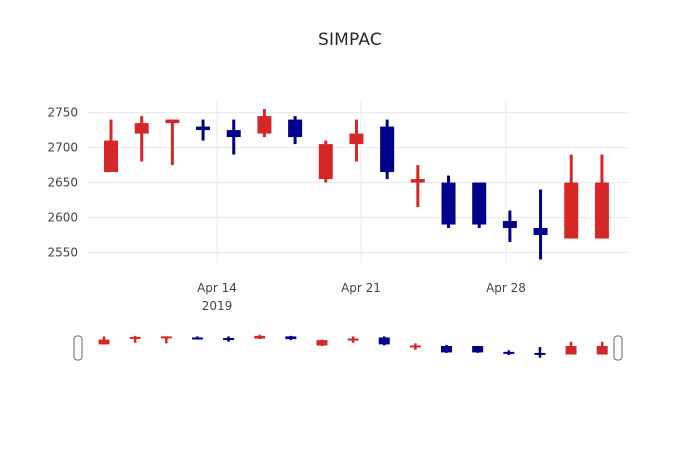 The width and height of the screenshot is (700, 450). I want to click on y-tick-2750: 2750, so click(62, 113).